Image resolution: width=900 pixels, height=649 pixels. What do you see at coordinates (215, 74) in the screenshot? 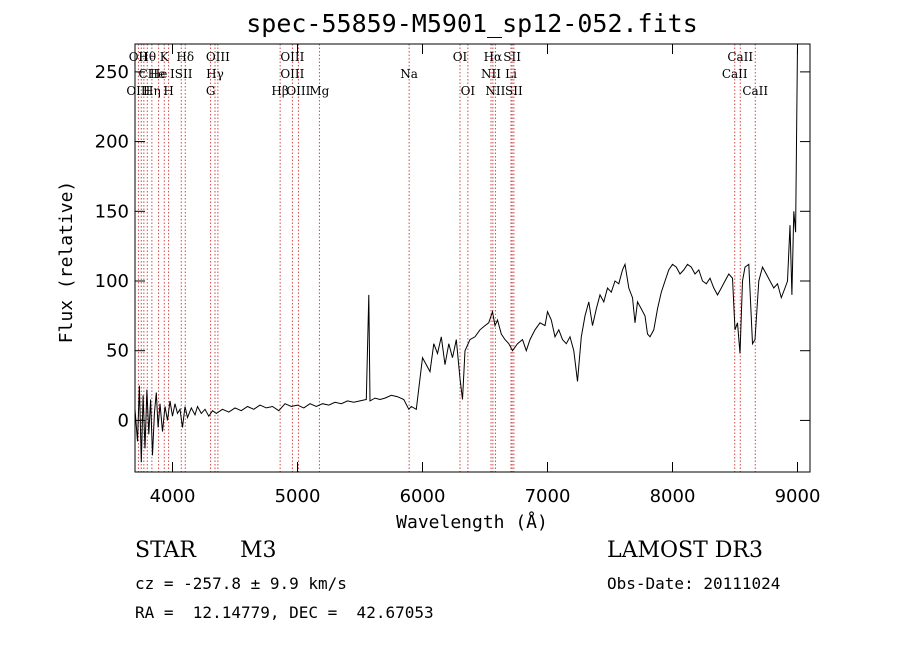
I see `spectral-line-label-13: Hγ` at bounding box center [215, 74].